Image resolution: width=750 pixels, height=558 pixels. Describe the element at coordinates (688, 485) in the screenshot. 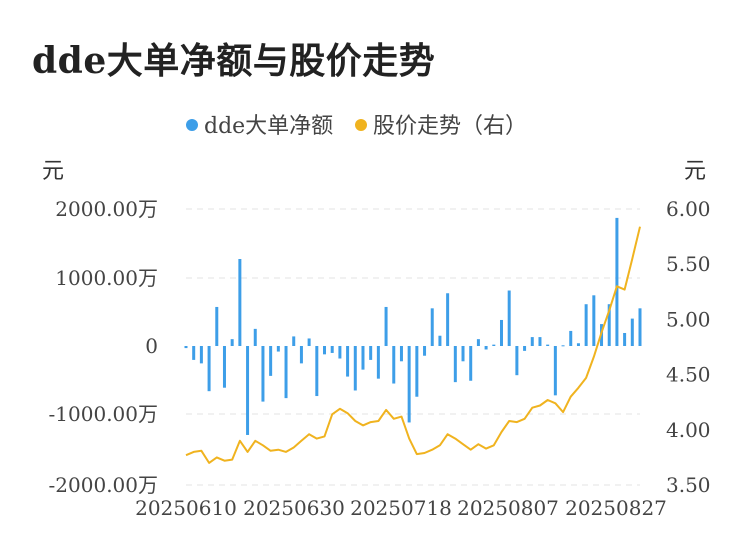

I see `right-tick-label: 3.50` at that location.